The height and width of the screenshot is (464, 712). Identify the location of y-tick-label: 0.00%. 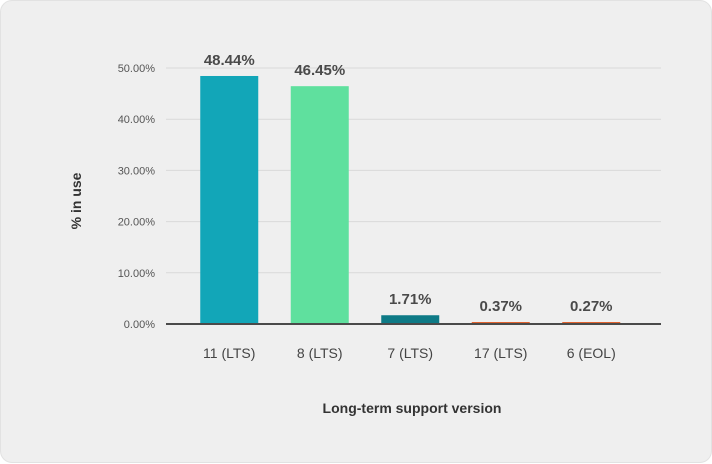
(139, 325).